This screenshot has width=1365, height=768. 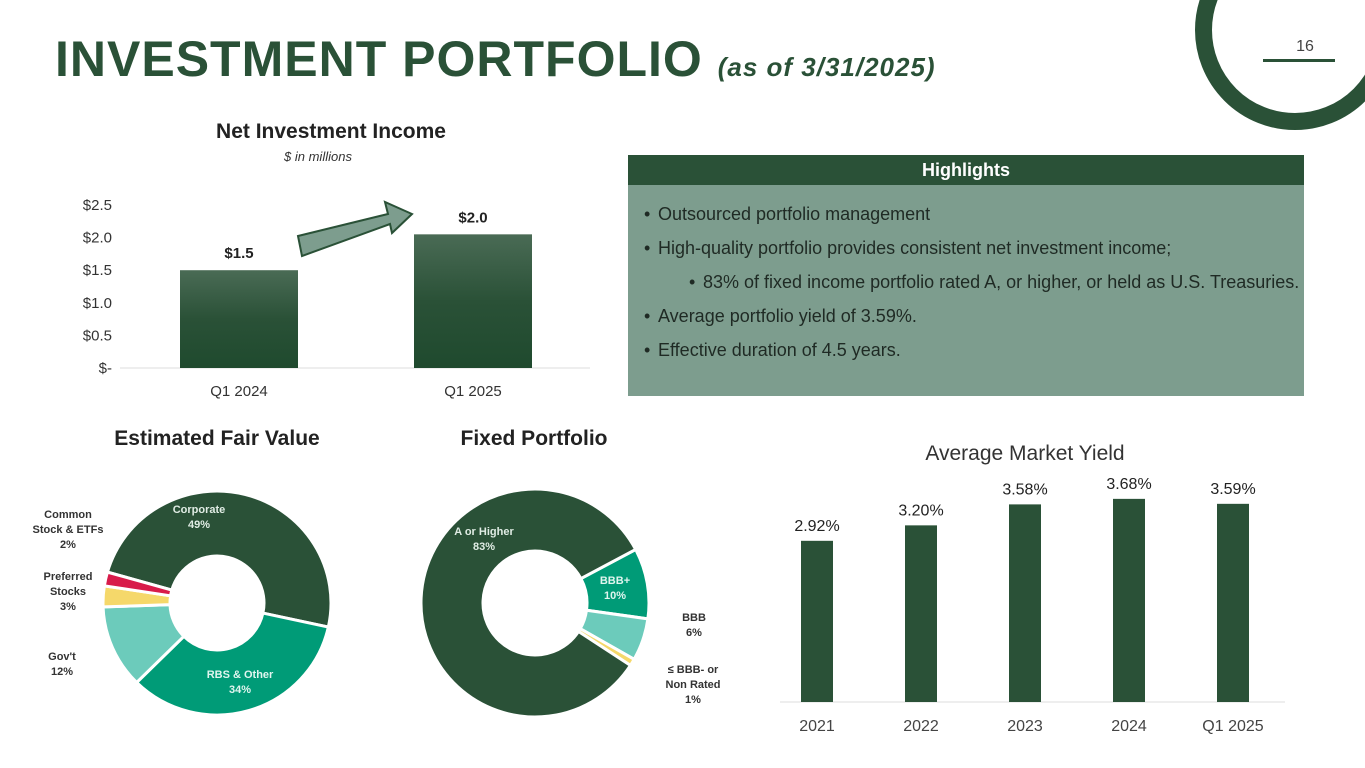 I want to click on slice-percent: 1%, so click(x=693, y=700).